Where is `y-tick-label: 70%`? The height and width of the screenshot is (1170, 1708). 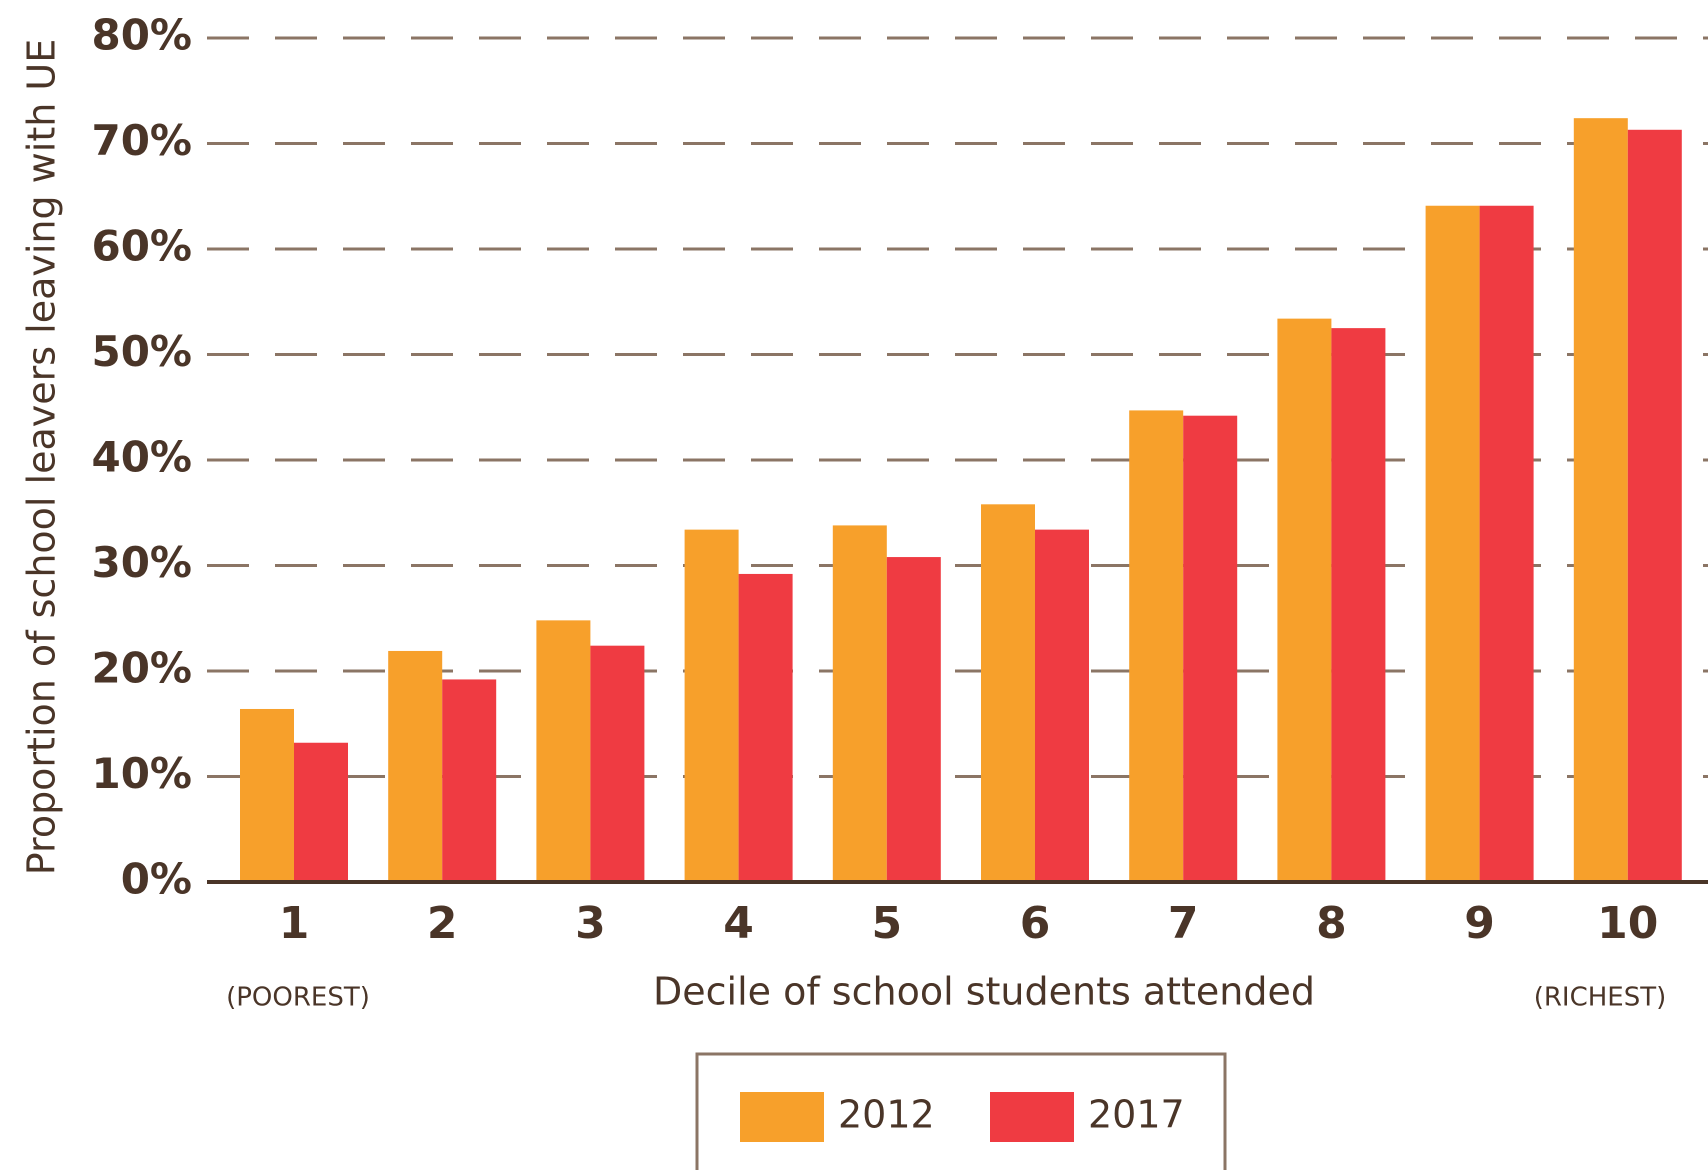 y-tick-label: 70% is located at coordinates (141, 140).